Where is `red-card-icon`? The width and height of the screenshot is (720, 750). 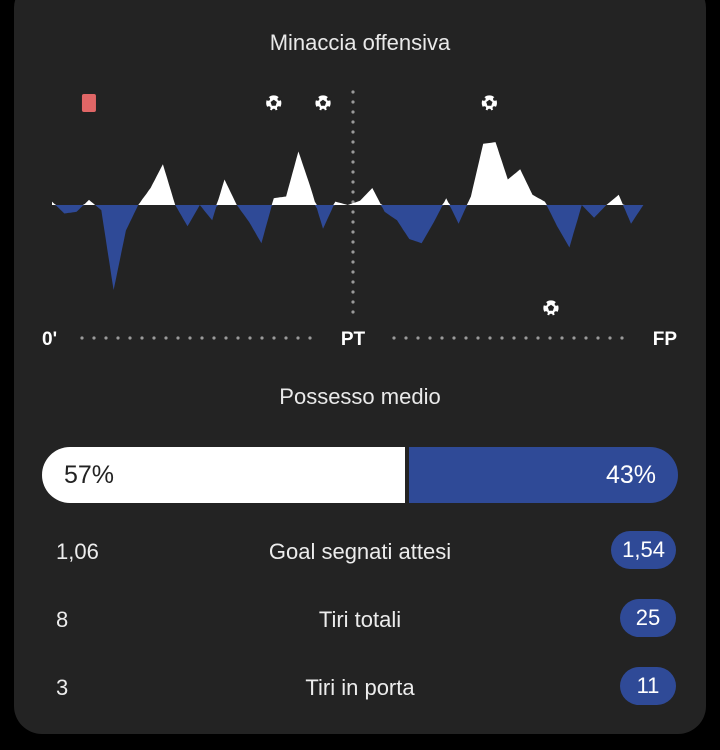
red-card-icon is located at coordinates (88, 103).